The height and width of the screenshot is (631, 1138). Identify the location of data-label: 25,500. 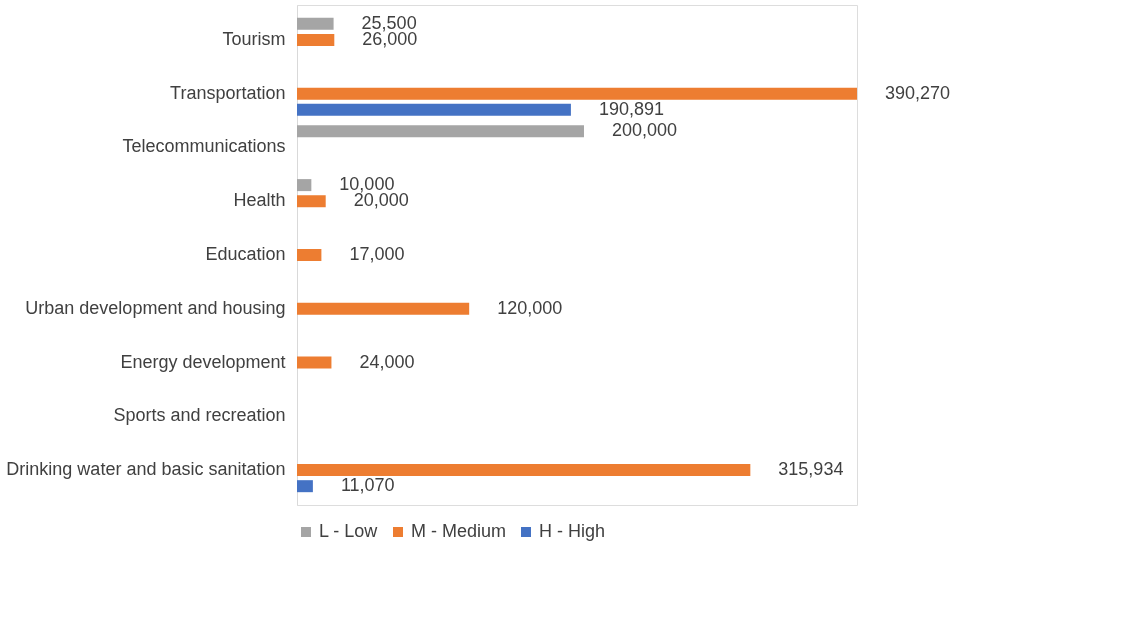
(389, 22).